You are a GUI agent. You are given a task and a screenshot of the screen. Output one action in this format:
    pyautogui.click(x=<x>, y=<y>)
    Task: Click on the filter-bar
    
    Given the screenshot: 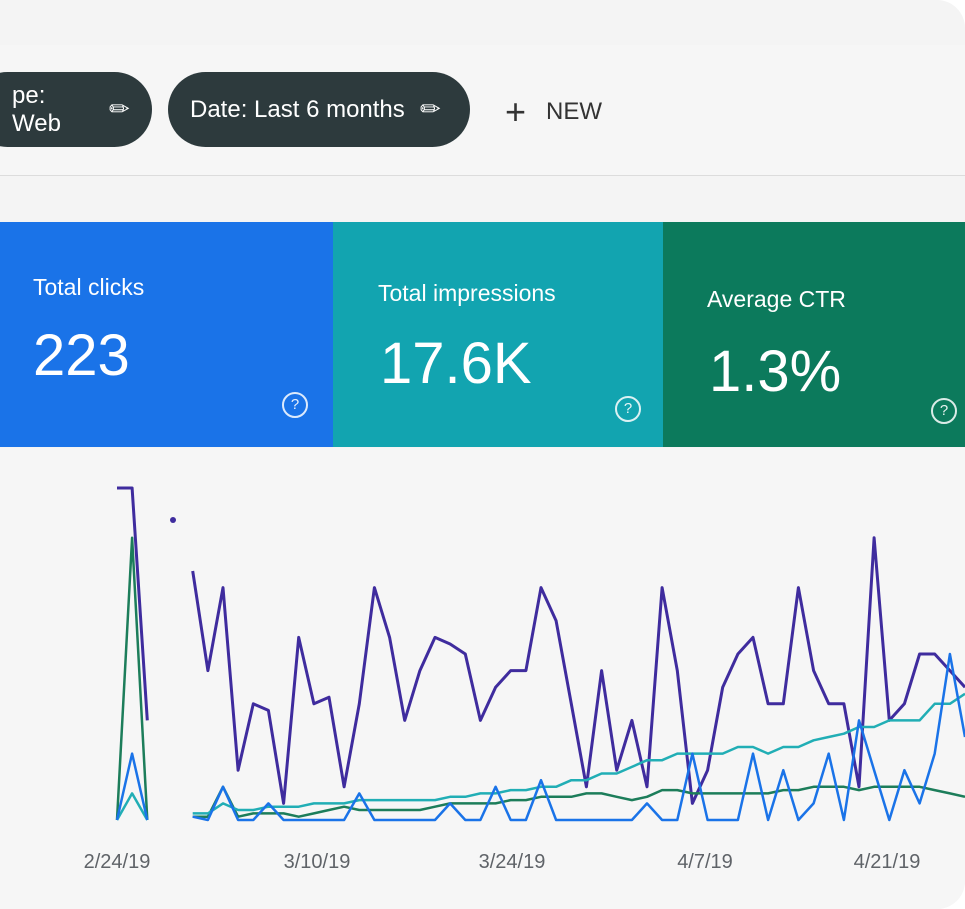 What is the action you would take?
    pyautogui.click(x=482, y=110)
    